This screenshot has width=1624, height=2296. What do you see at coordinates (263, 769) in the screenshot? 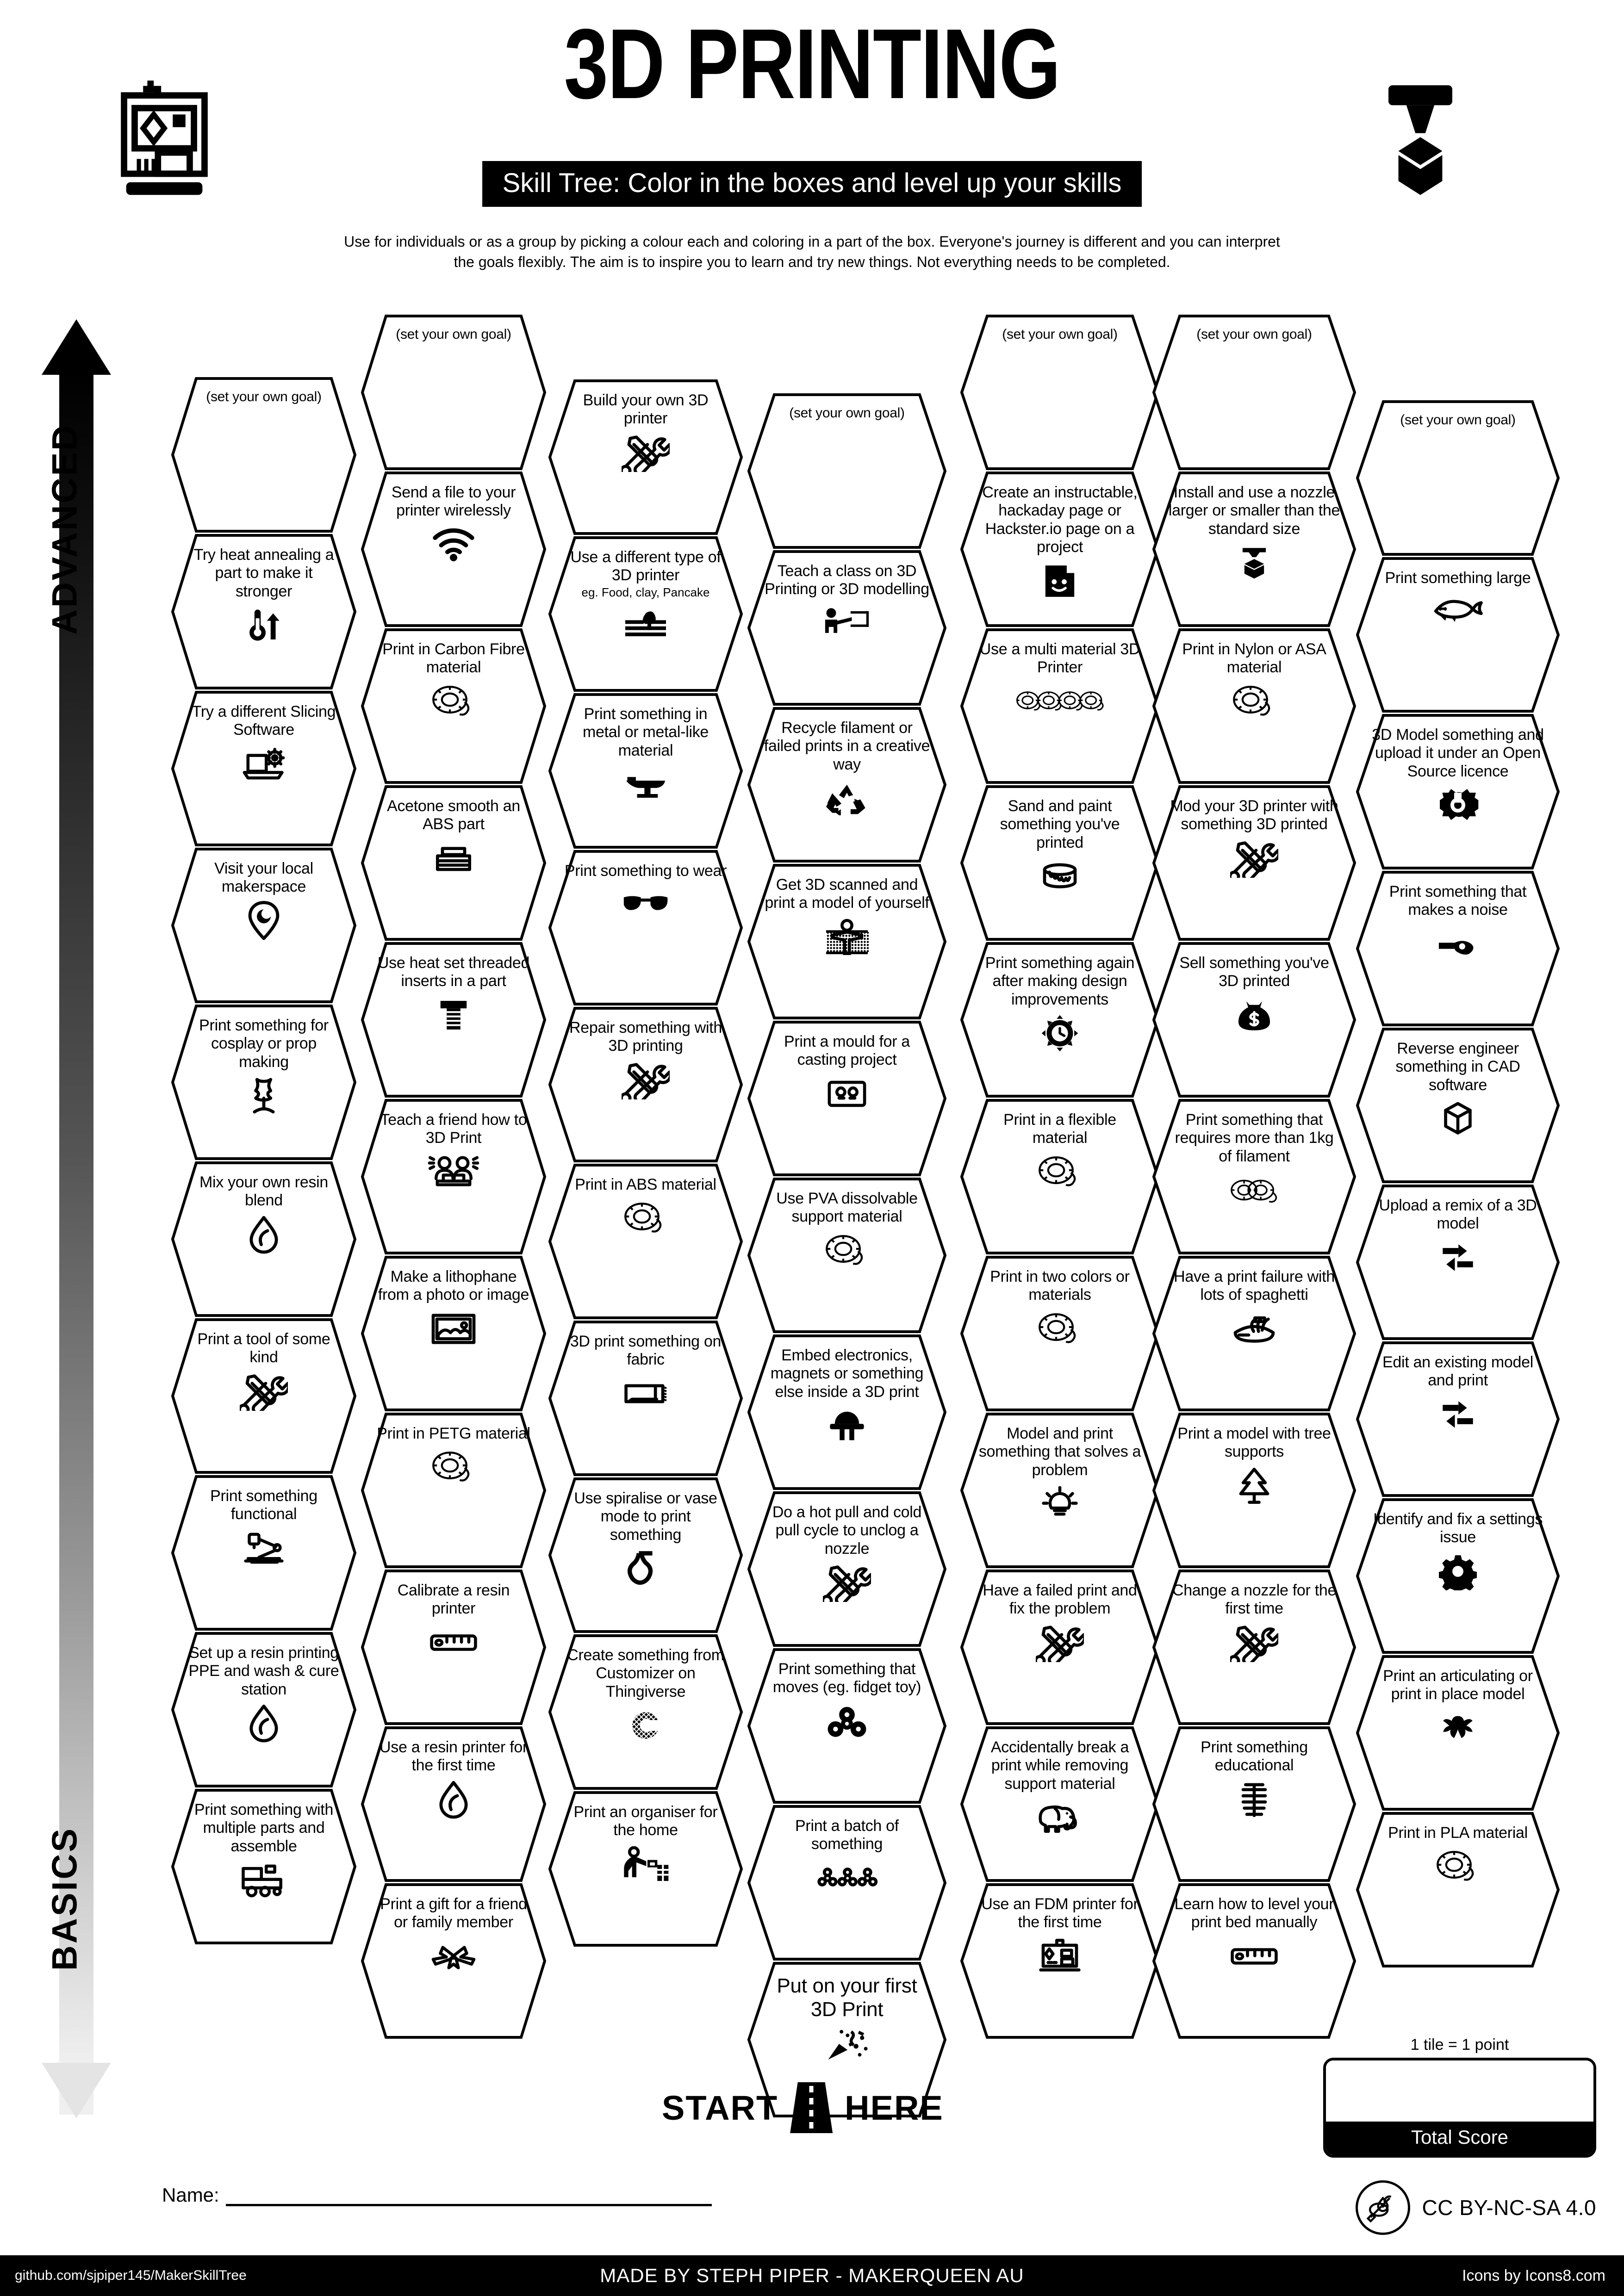
I see `skill-tile: Try a different Slicing Software` at bounding box center [263, 769].